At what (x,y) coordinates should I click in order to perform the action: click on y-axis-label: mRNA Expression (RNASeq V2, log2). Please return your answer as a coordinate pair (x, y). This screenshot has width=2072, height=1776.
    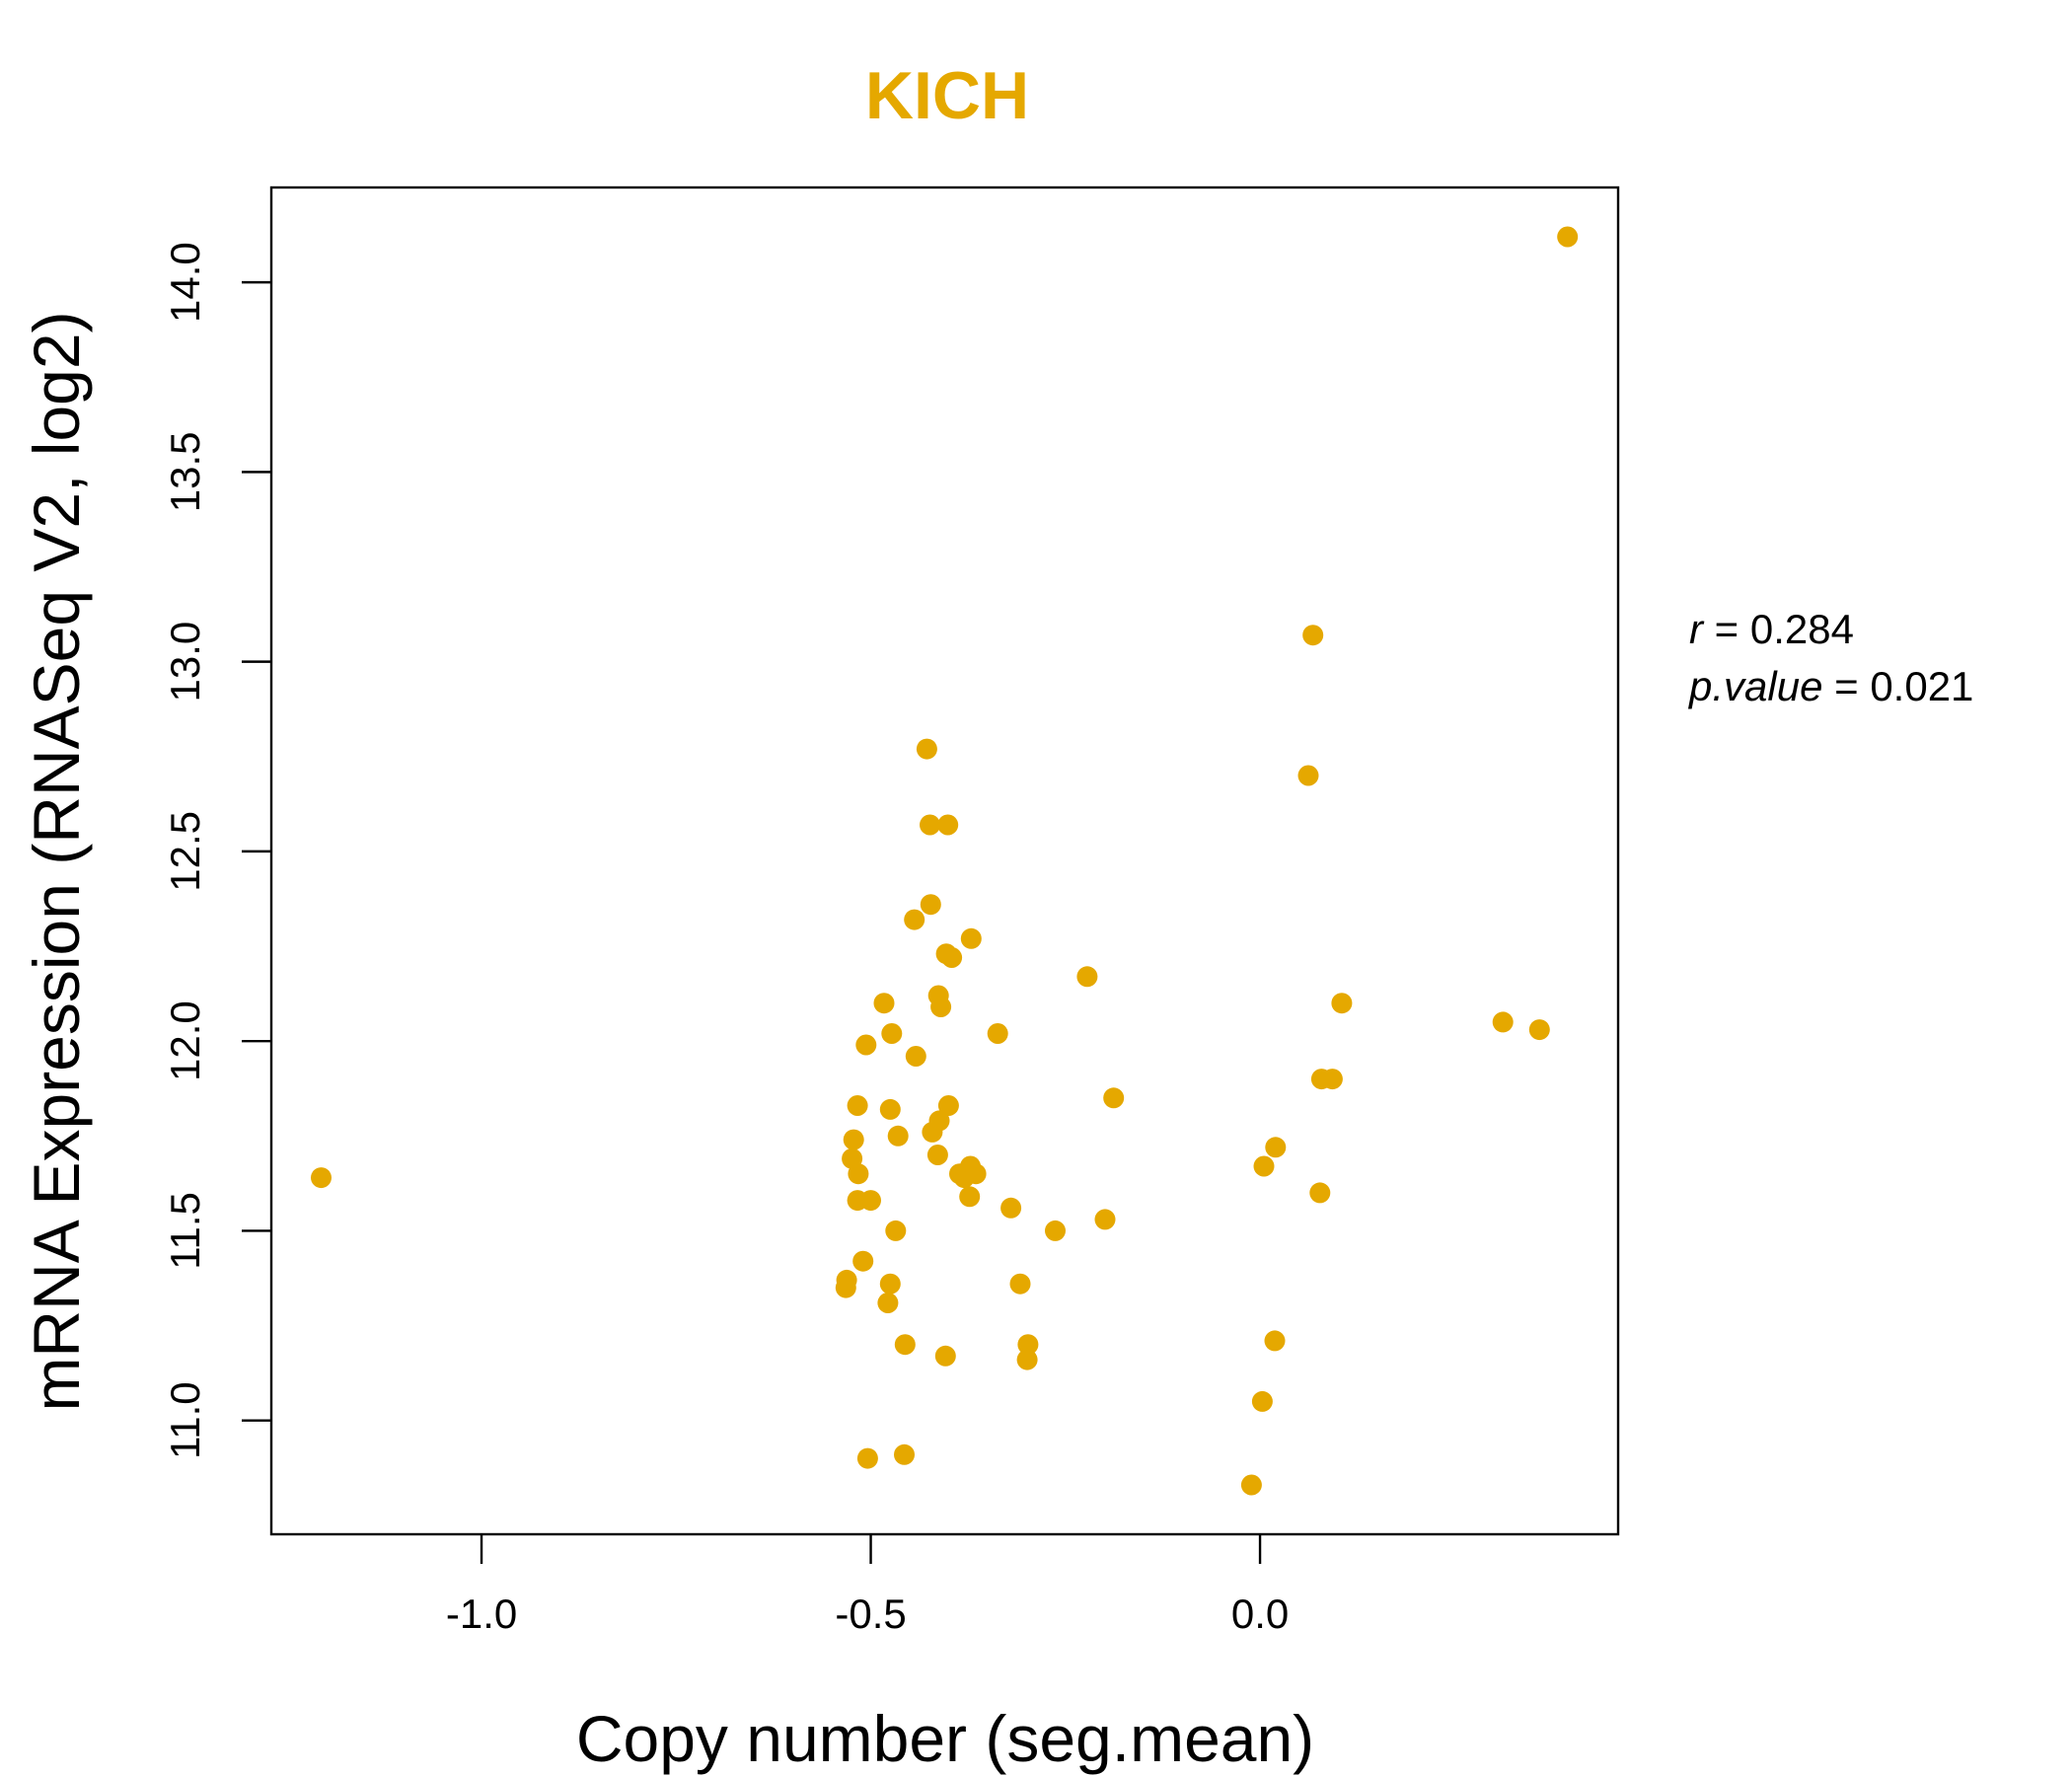
    Looking at the image, I should click on (57, 861).